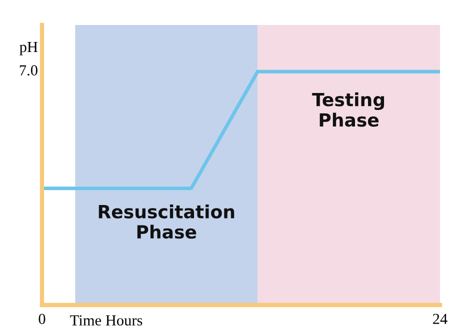 The image size is (450, 330). What do you see at coordinates (29, 70) in the screenshot?
I see `text: 7.0` at bounding box center [29, 70].